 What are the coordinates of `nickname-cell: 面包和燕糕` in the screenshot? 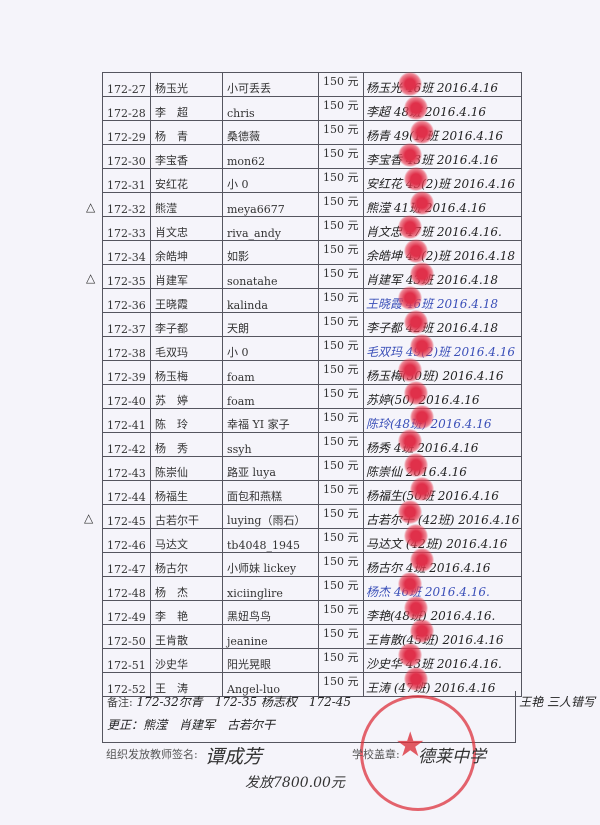 It's located at (270, 492).